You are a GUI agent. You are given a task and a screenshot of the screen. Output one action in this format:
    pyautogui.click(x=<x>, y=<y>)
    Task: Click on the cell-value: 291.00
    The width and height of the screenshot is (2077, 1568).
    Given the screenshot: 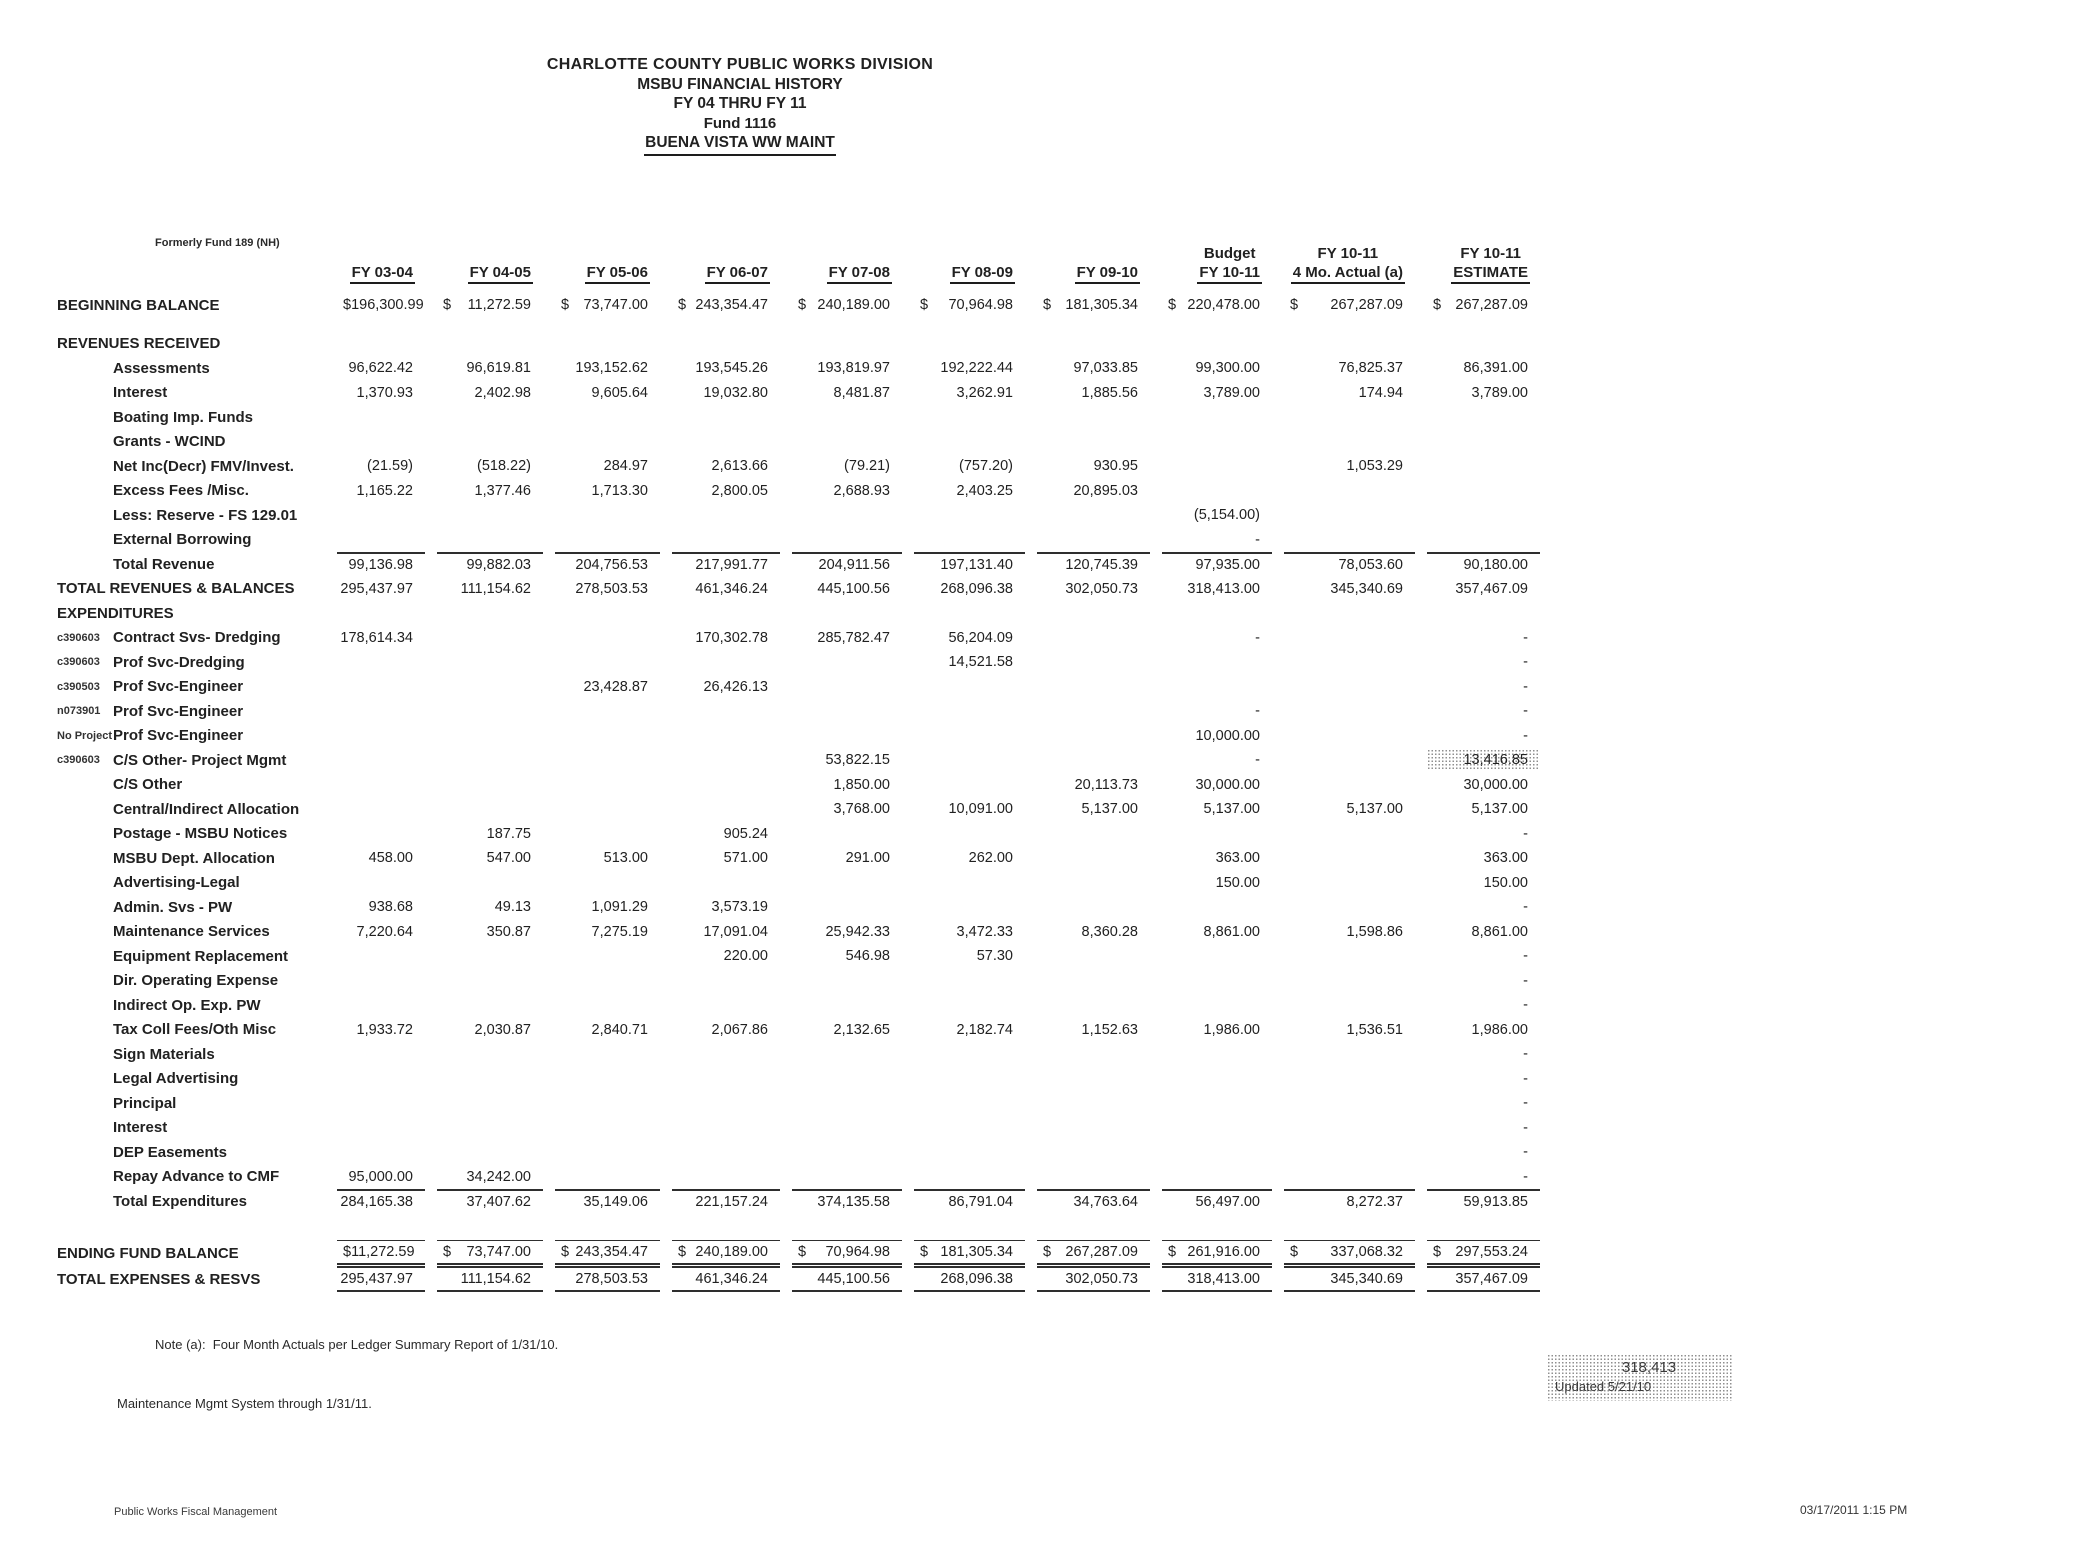 What is the action you would take?
    pyautogui.click(x=867, y=858)
    